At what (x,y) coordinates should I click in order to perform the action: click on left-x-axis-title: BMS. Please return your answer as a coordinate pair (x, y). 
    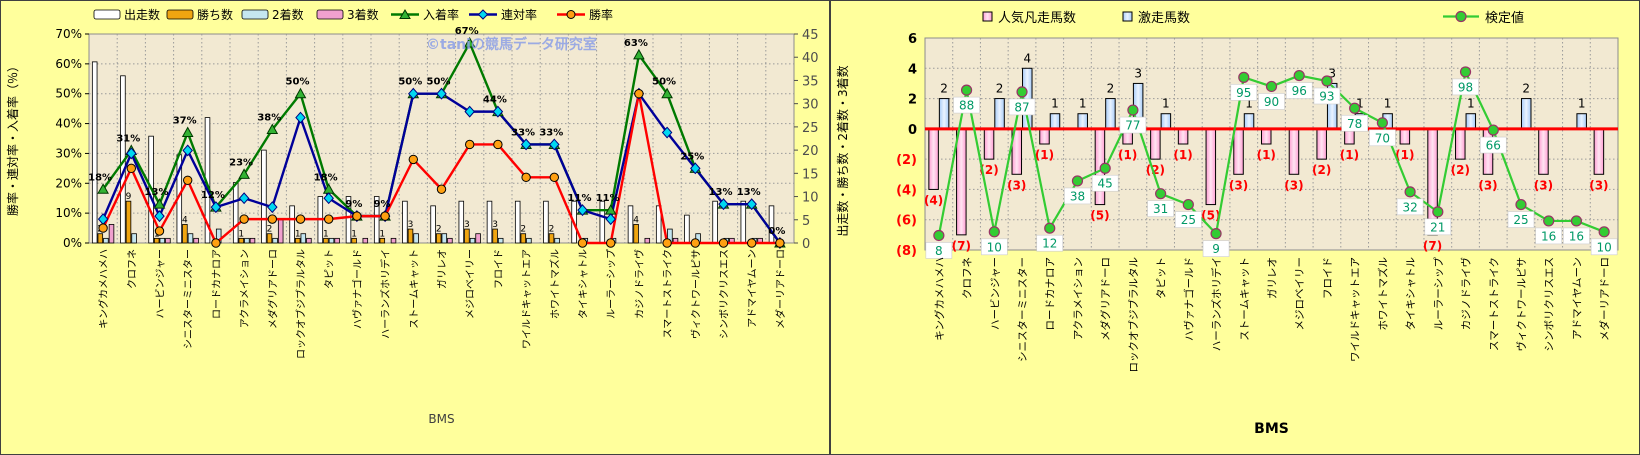
    Looking at the image, I should click on (441, 419).